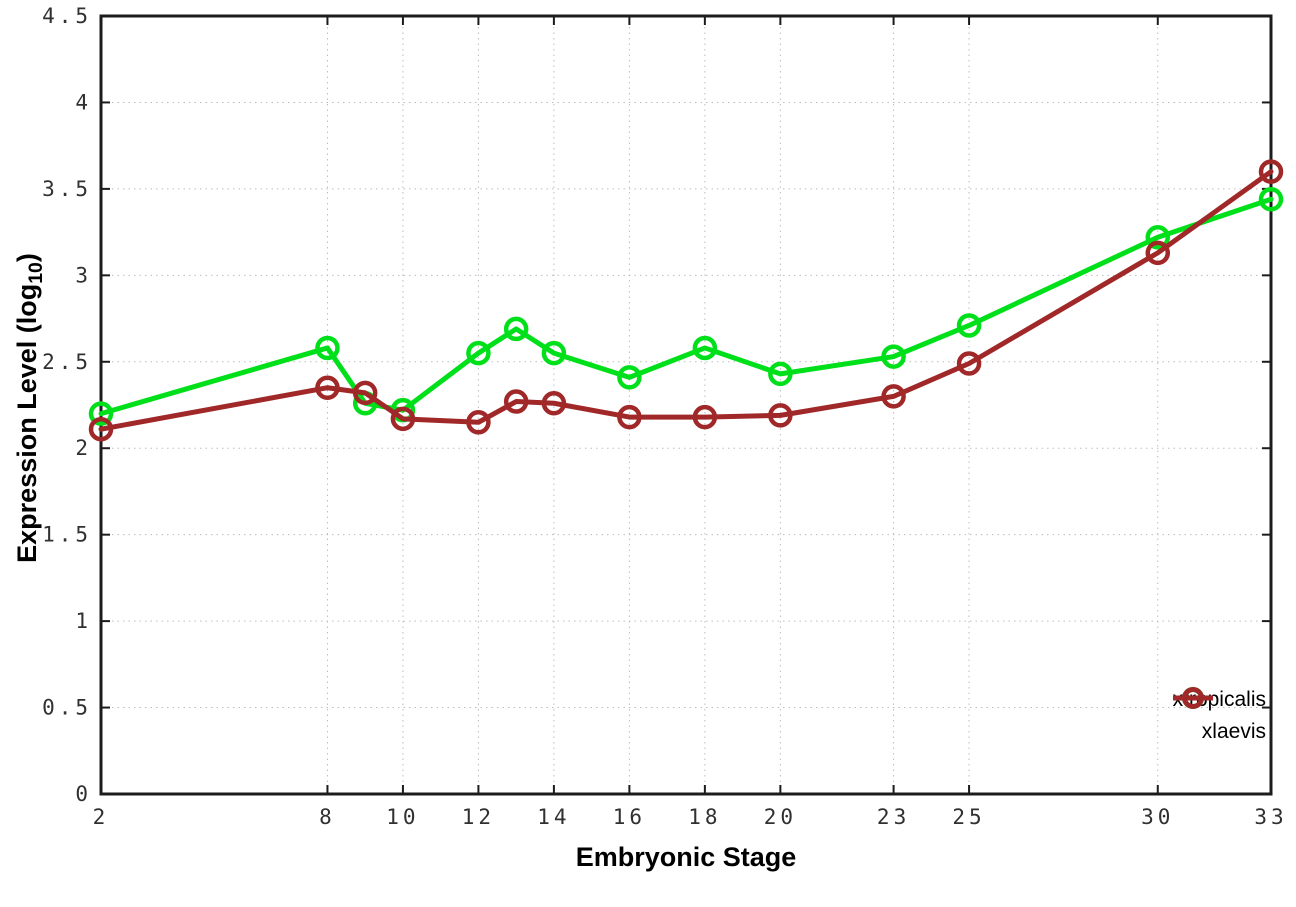 The image size is (1296, 907). I want to click on x-tick-label: 30, so click(1157, 817).